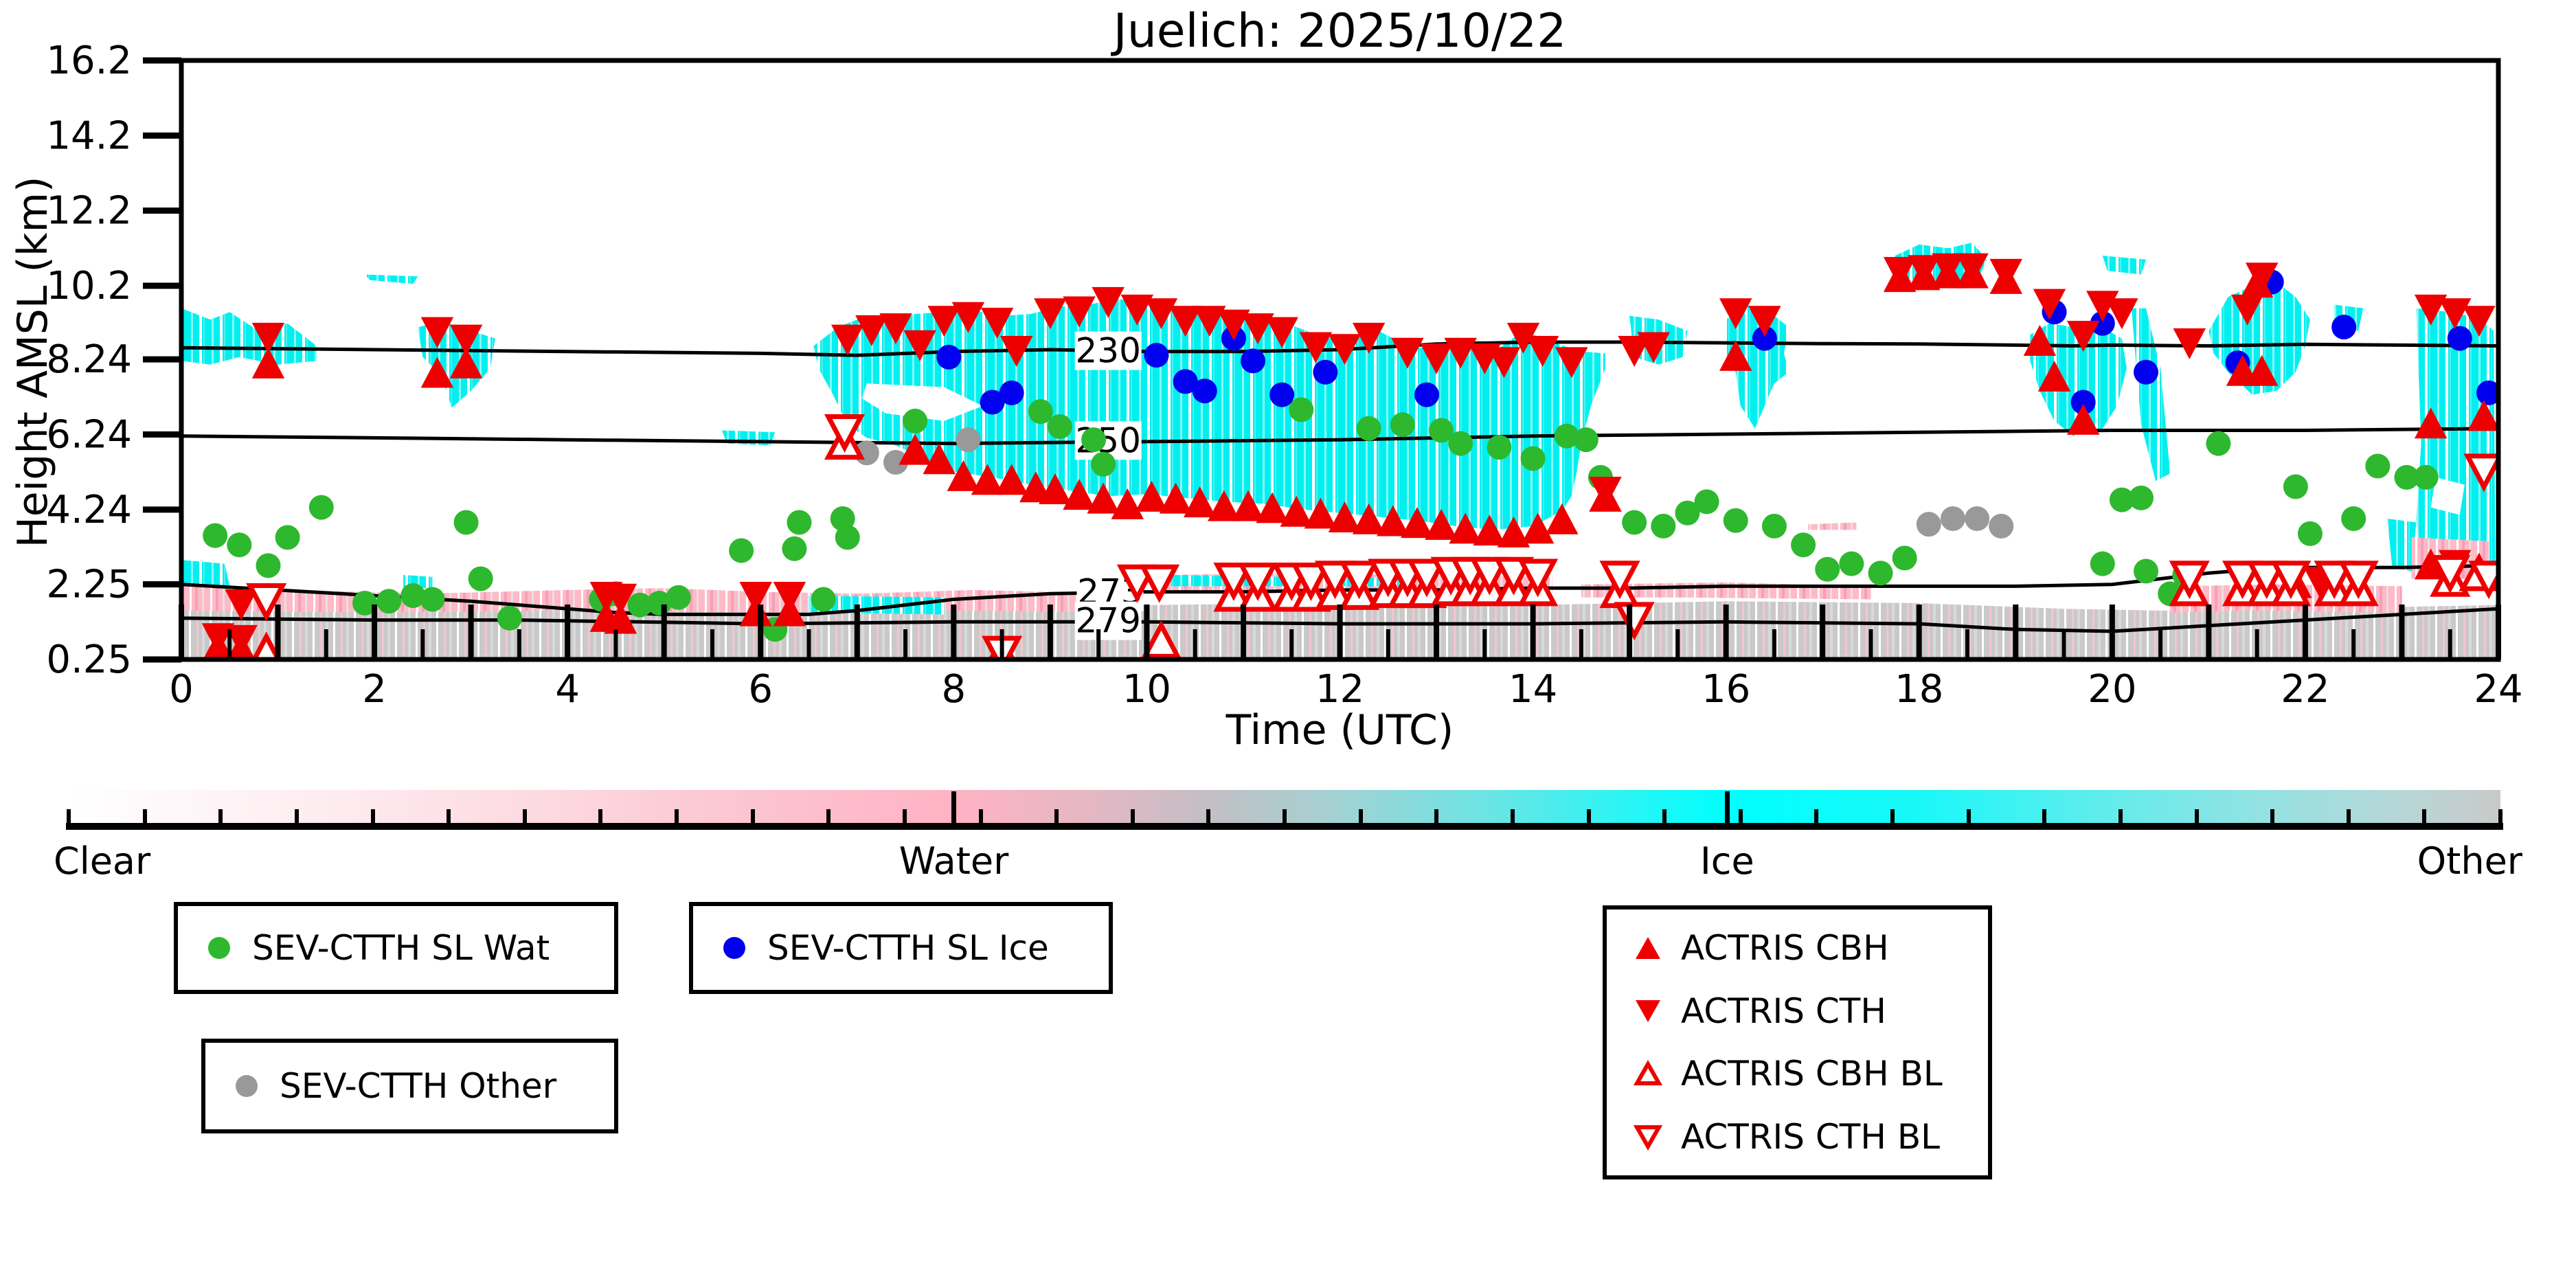 This screenshot has height=1288, width=2576. I want to click on contour-label-230: 230, so click(1107, 351).